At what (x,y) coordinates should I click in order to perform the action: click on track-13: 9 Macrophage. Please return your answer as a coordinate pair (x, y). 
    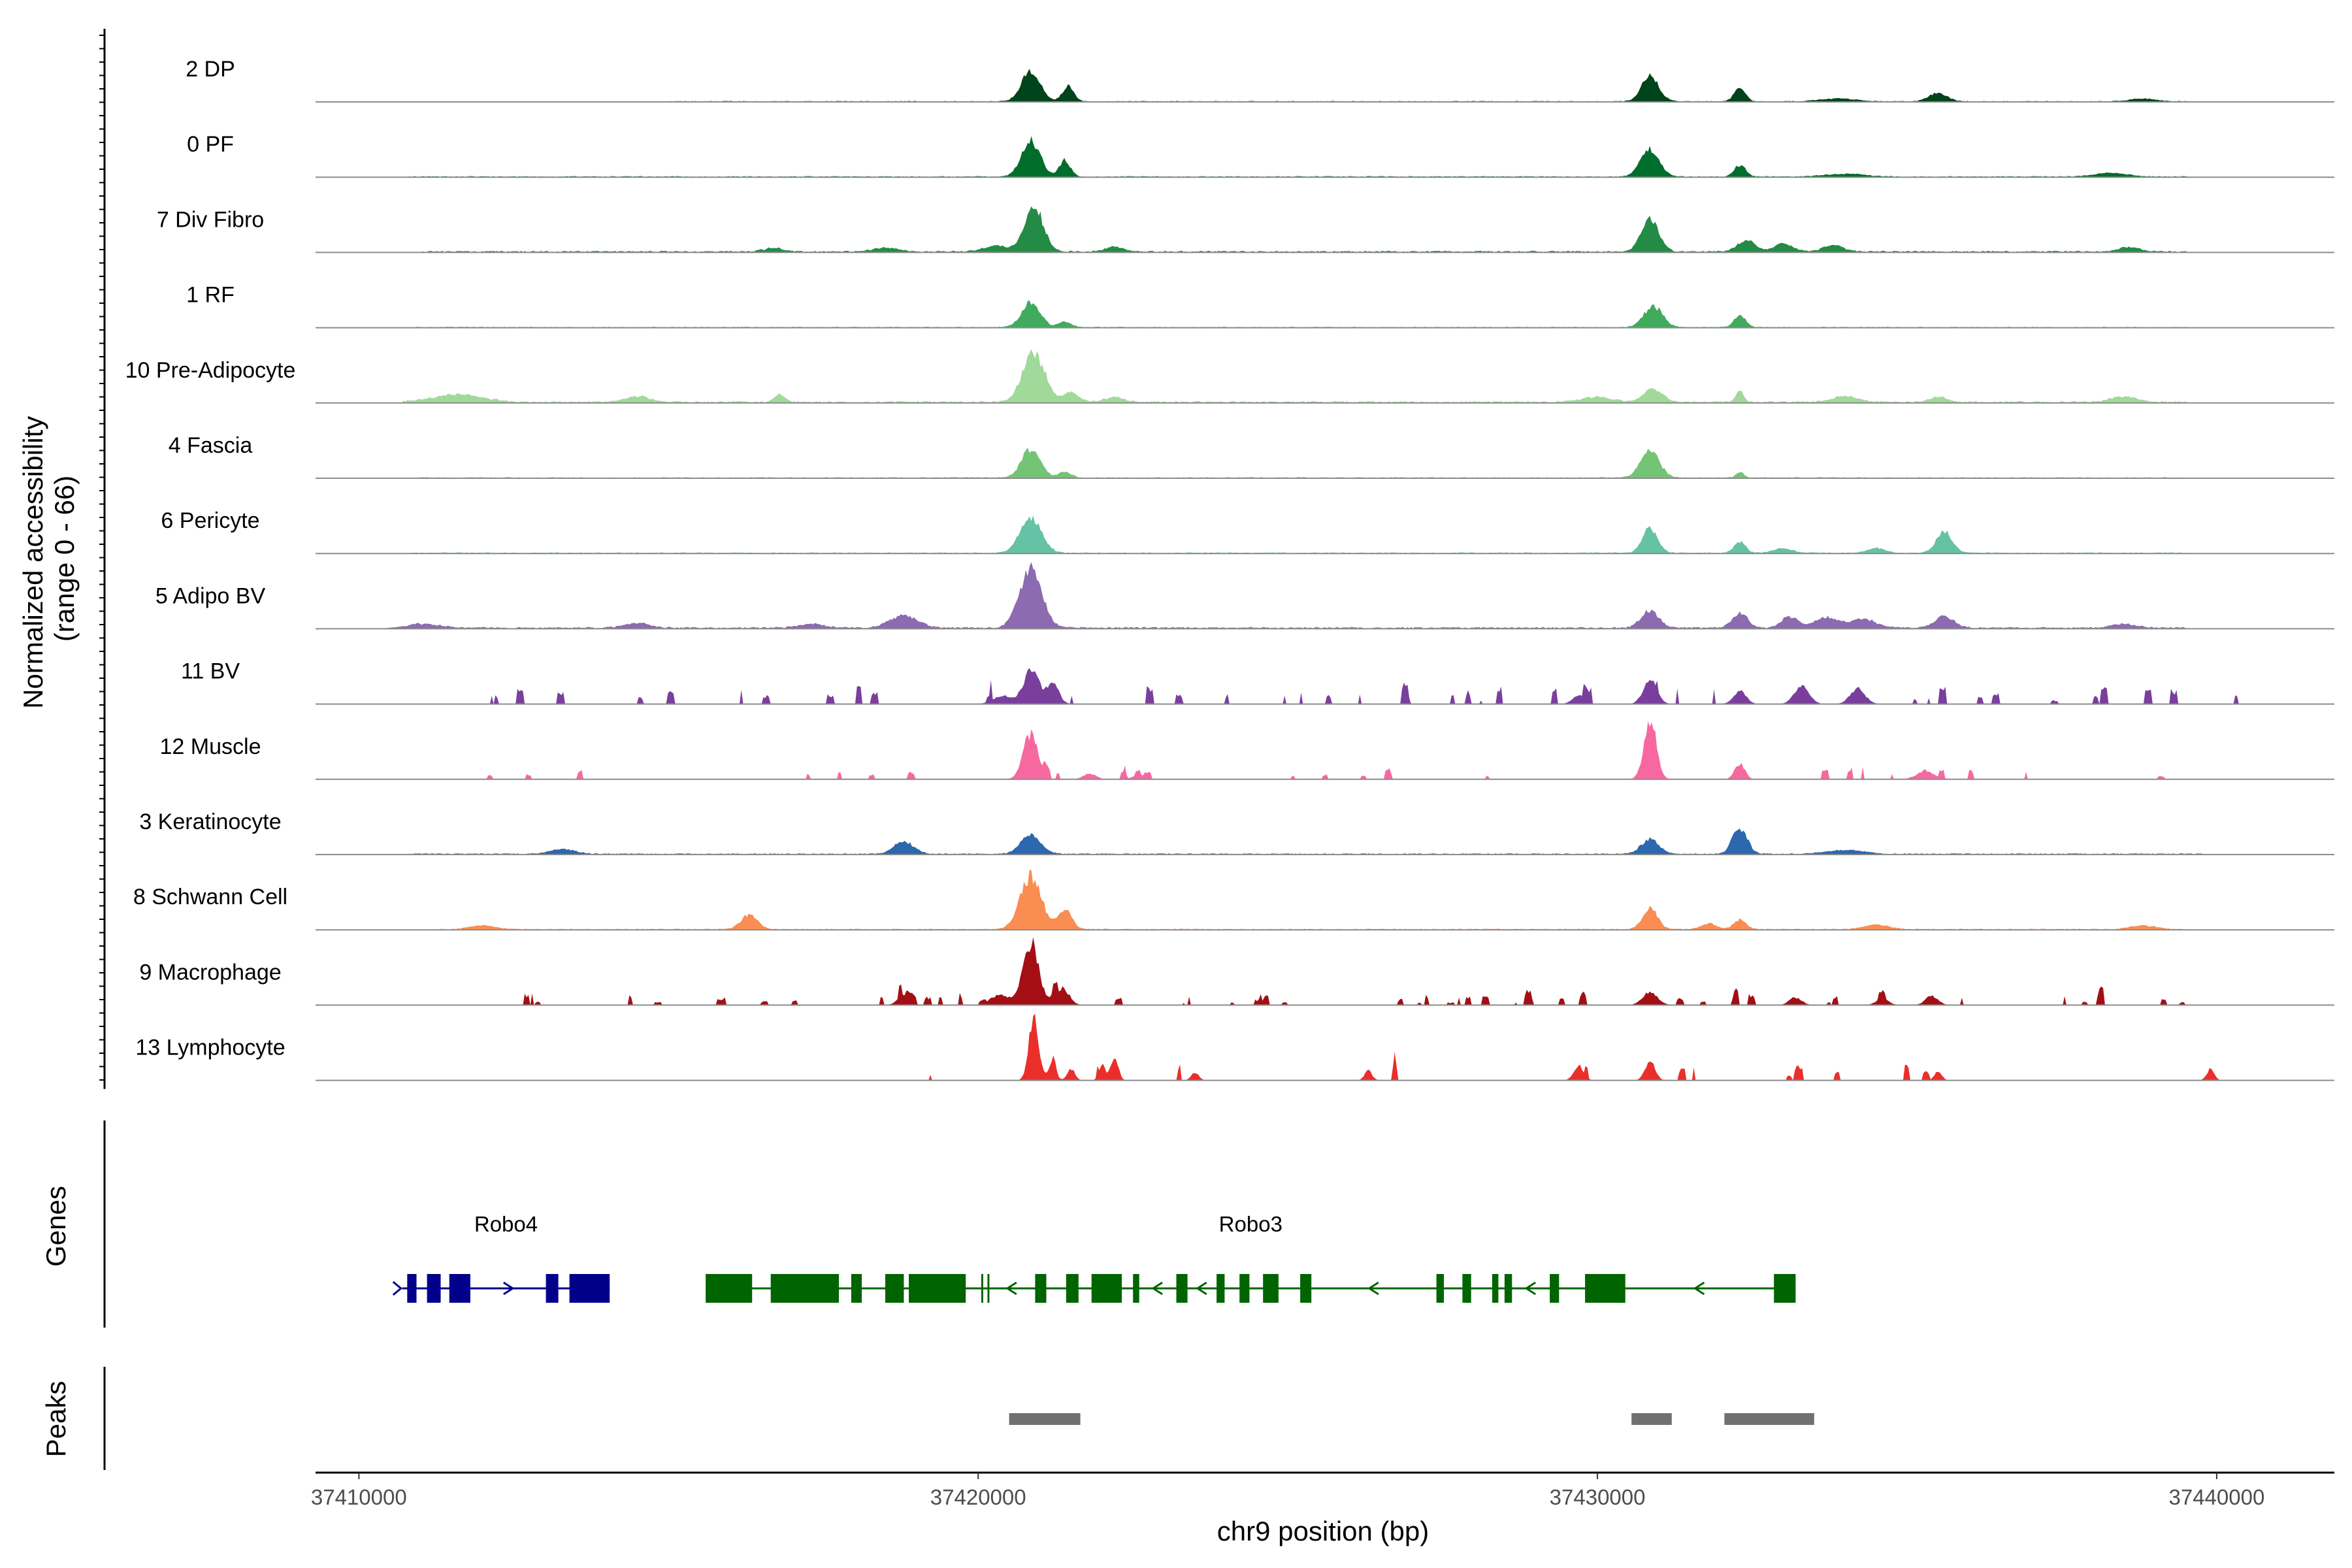
    Looking at the image, I should click on (1236, 971).